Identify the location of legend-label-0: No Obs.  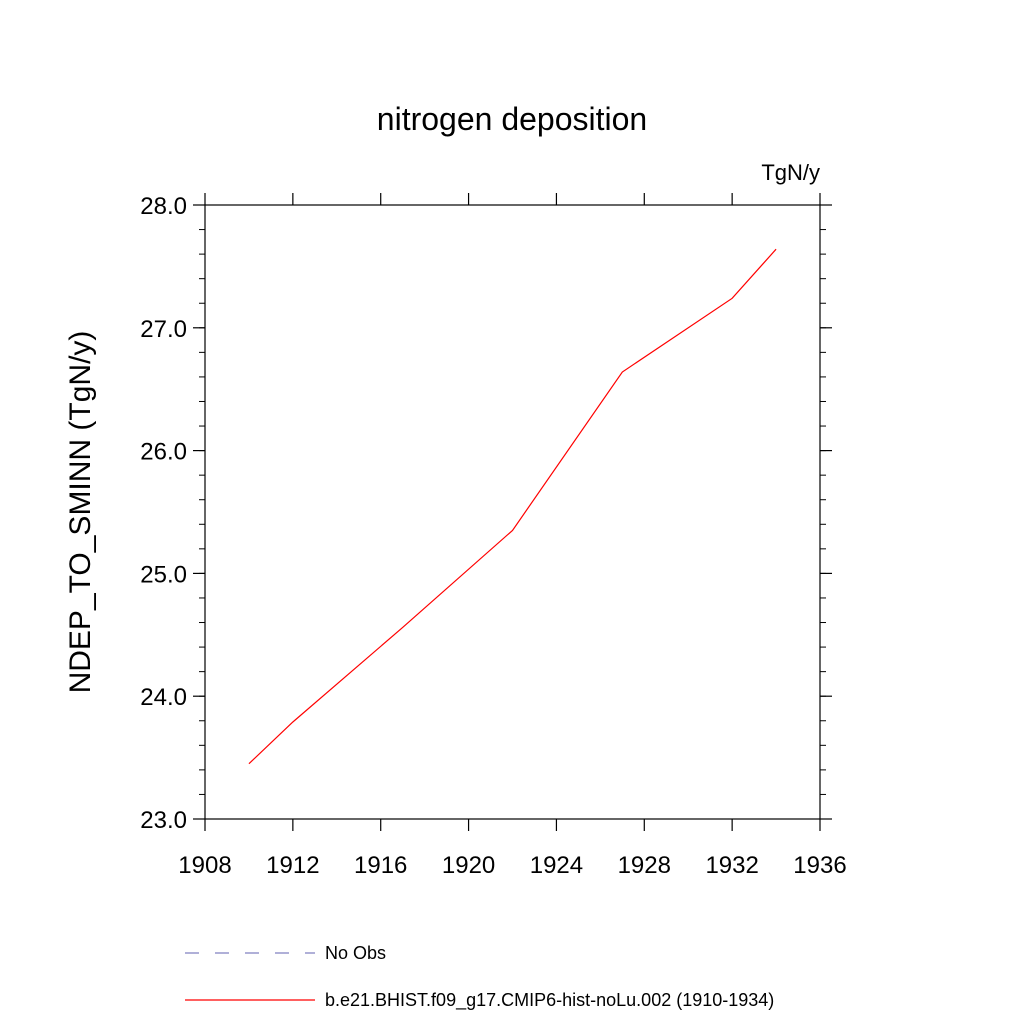
(355, 953).